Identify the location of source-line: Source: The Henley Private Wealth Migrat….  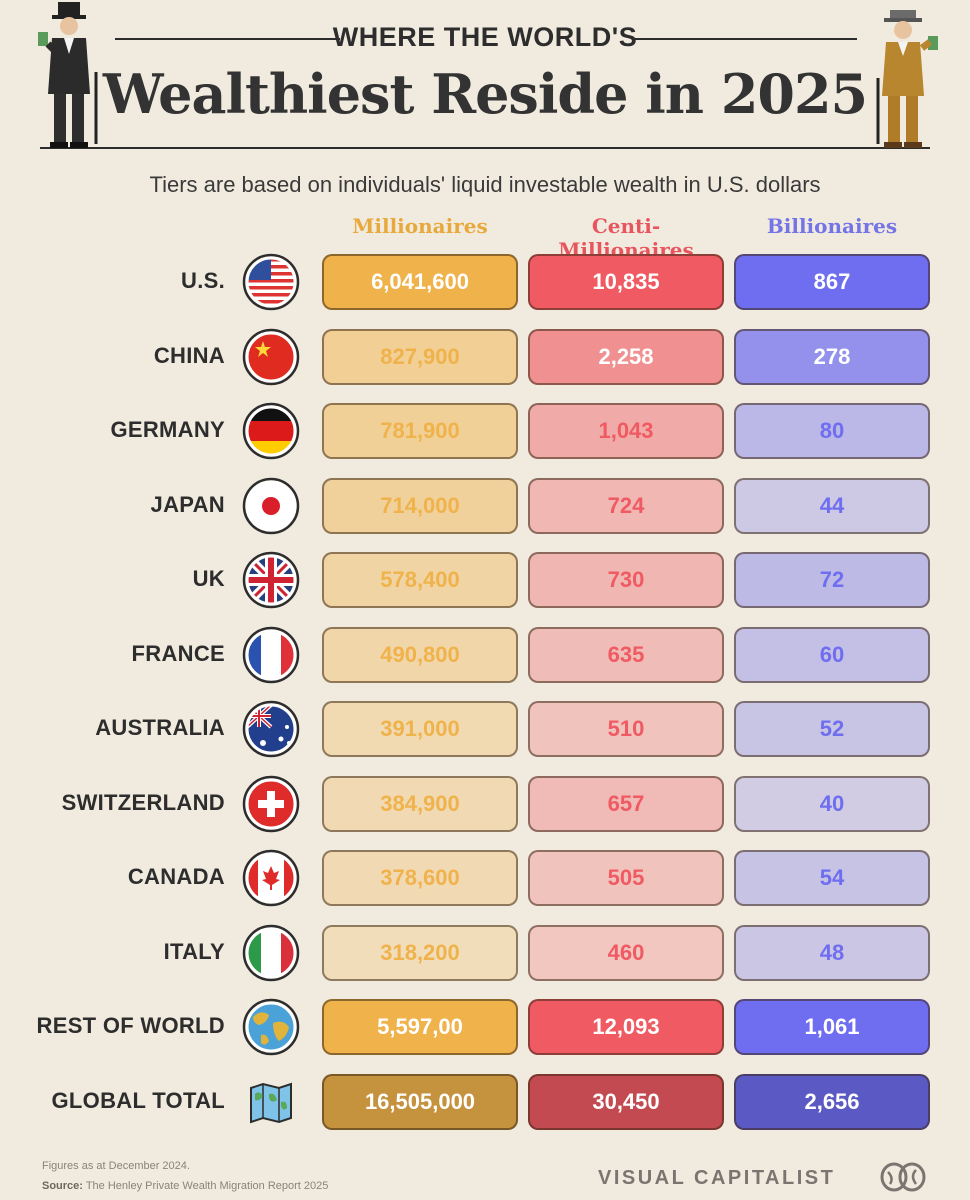
(185, 1186).